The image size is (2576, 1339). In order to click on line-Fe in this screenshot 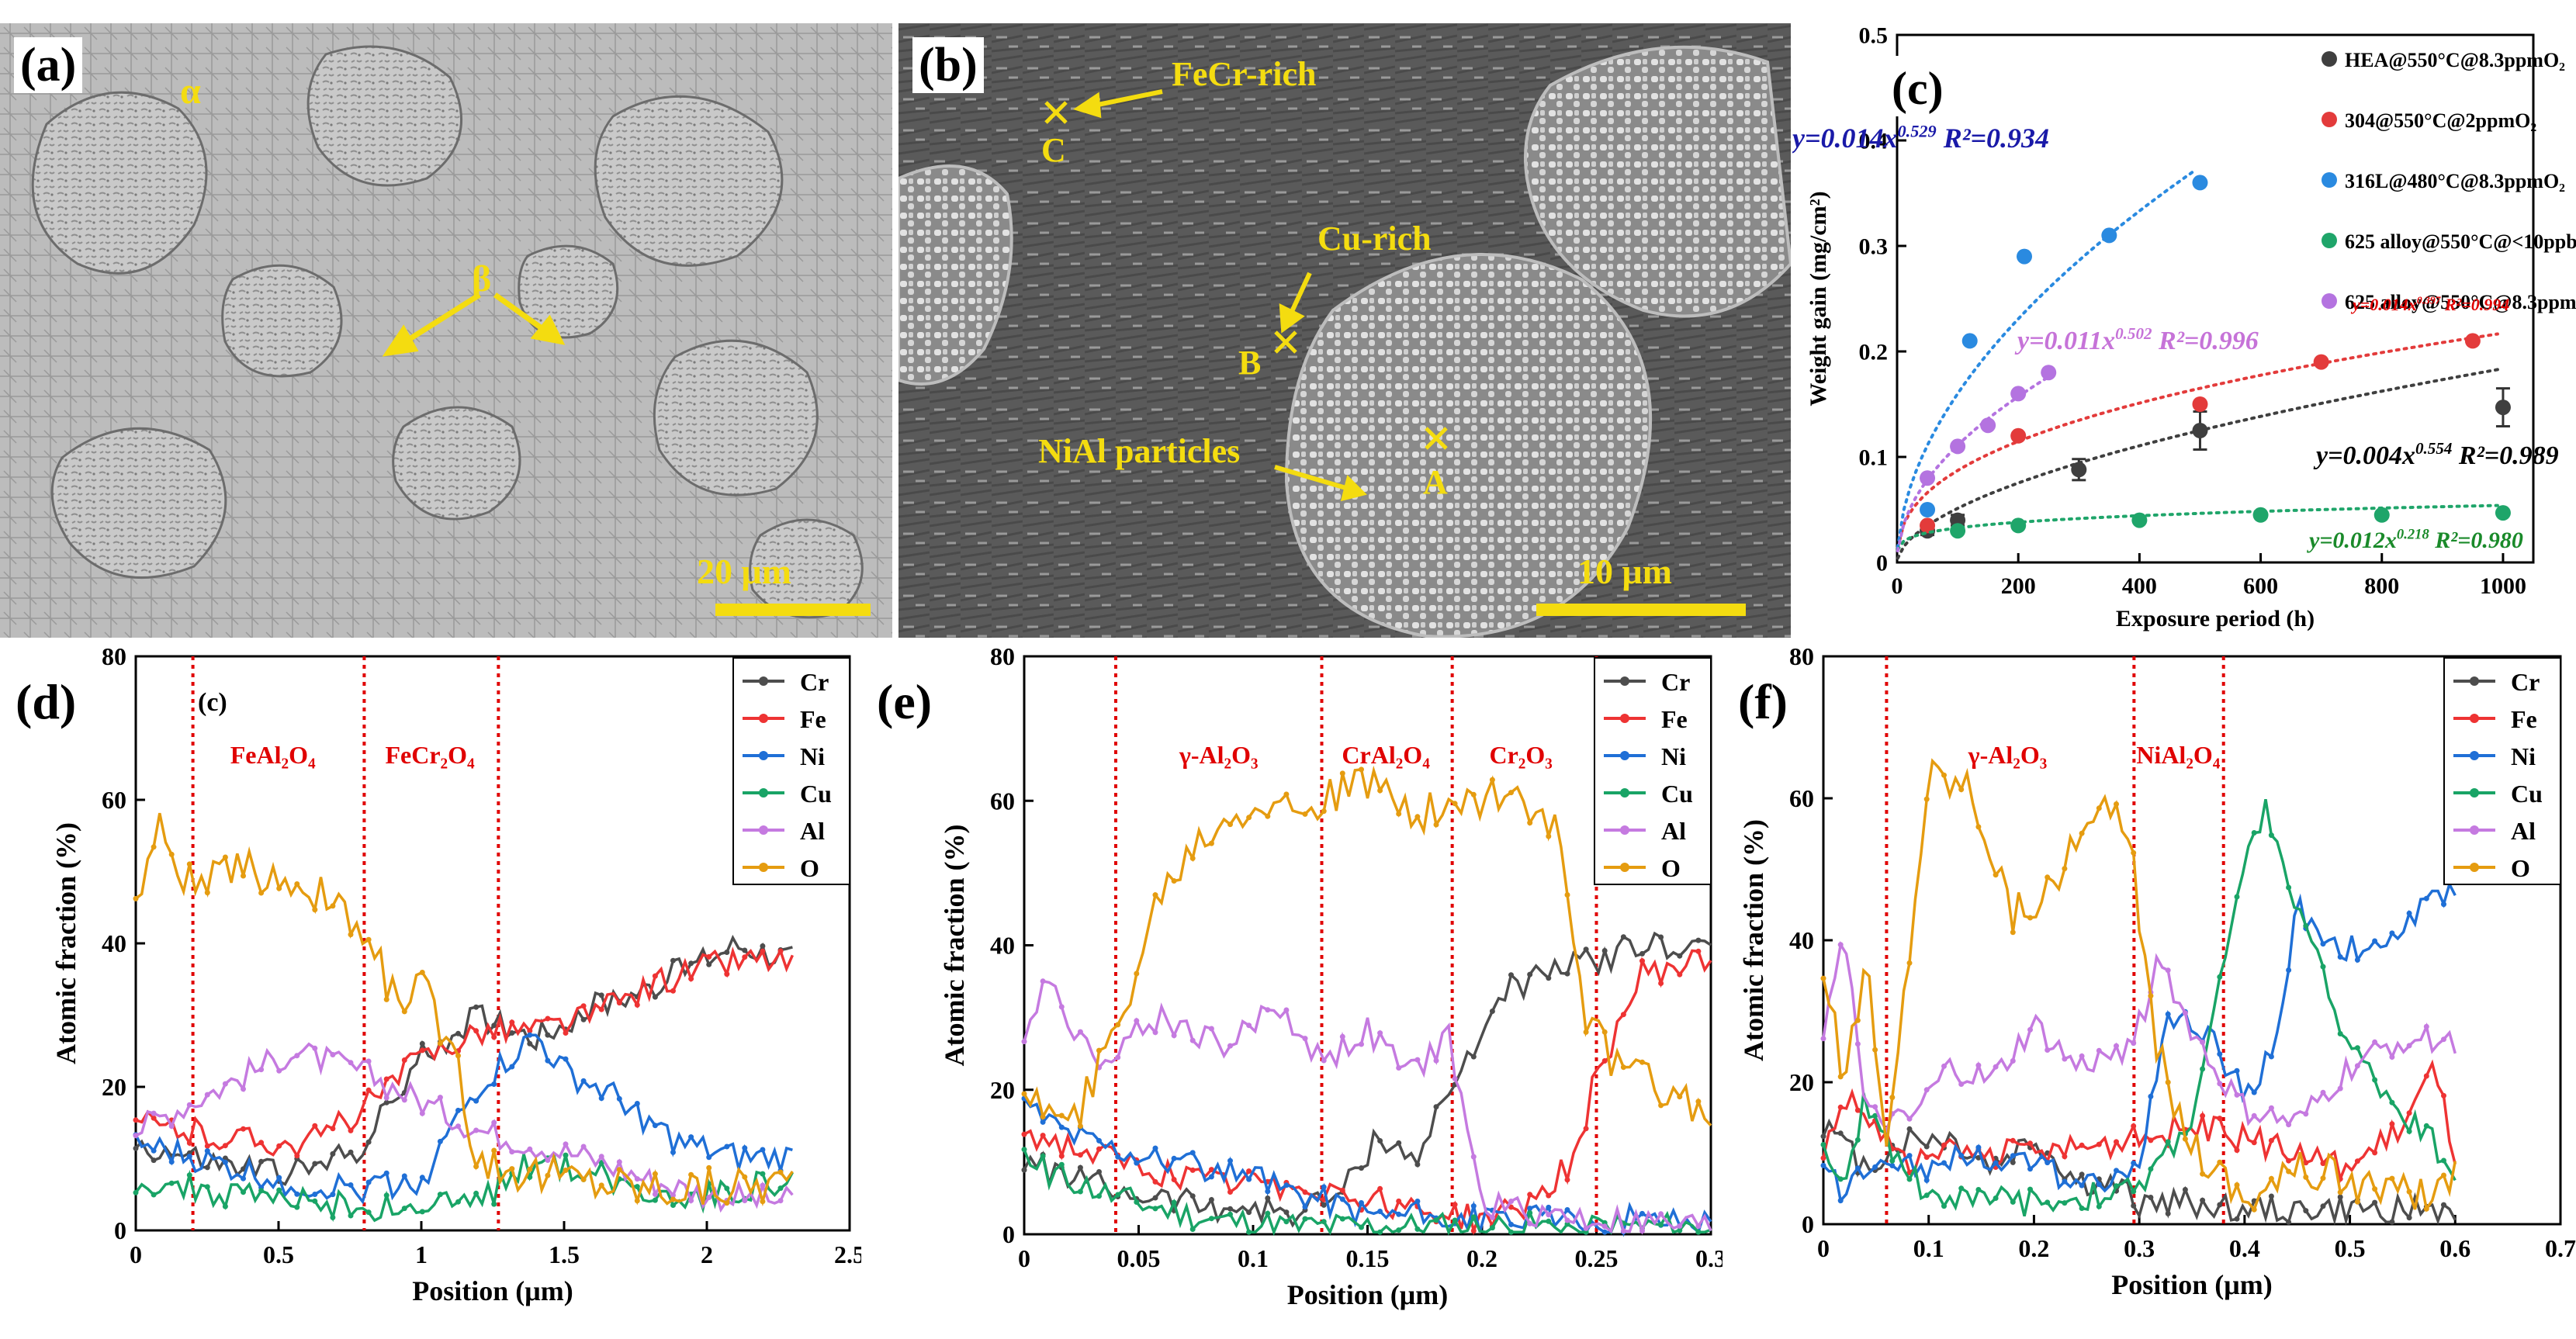, I will do `click(1367, 1092)`.